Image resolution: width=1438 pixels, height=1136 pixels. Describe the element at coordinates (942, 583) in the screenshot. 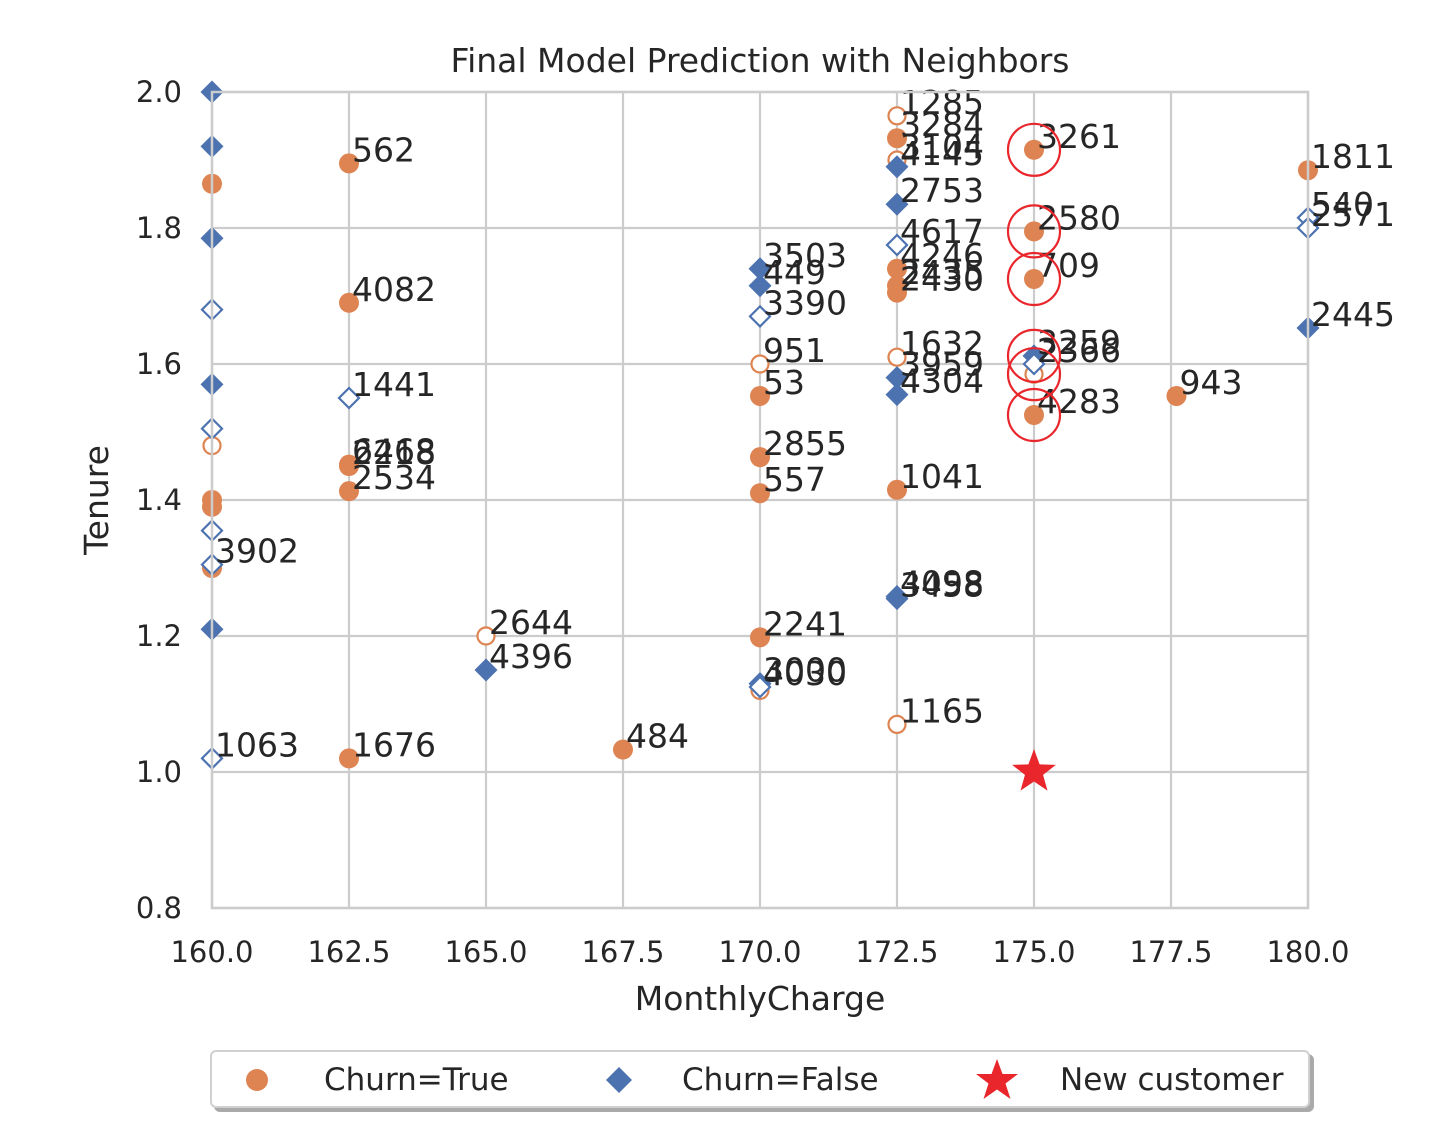

I see `point-label: 4098` at that location.